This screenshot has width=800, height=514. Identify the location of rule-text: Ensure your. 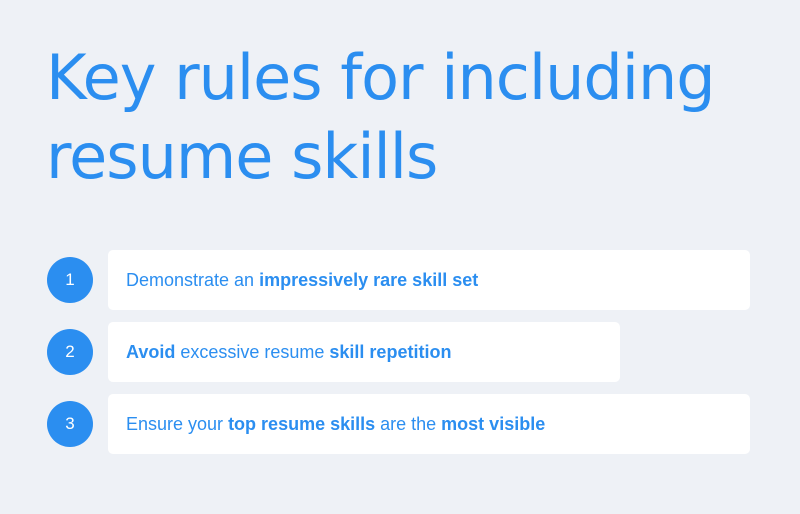
(177, 424).